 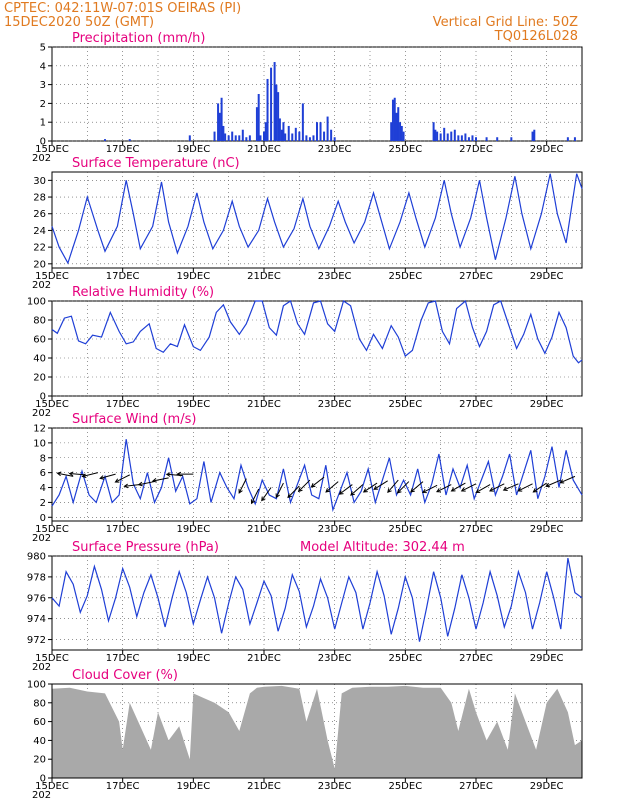 What do you see at coordinates (39, 741) in the screenshot?
I see `y-tick-label: 40` at bounding box center [39, 741].